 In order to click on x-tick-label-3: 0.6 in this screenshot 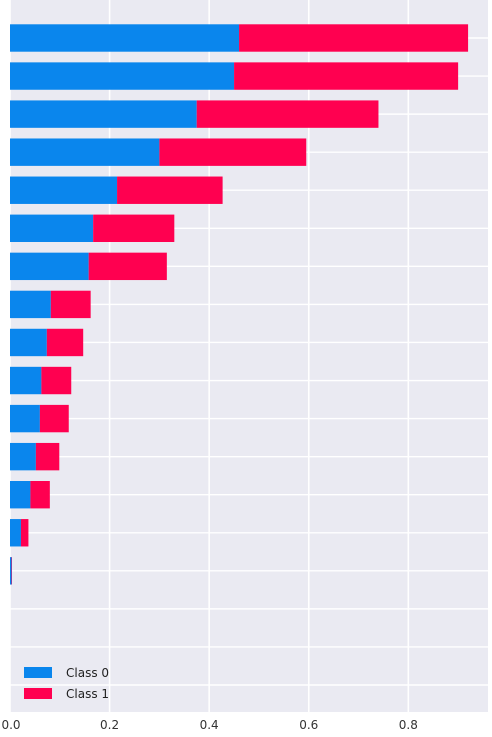, I will do `click(308, 725)`.